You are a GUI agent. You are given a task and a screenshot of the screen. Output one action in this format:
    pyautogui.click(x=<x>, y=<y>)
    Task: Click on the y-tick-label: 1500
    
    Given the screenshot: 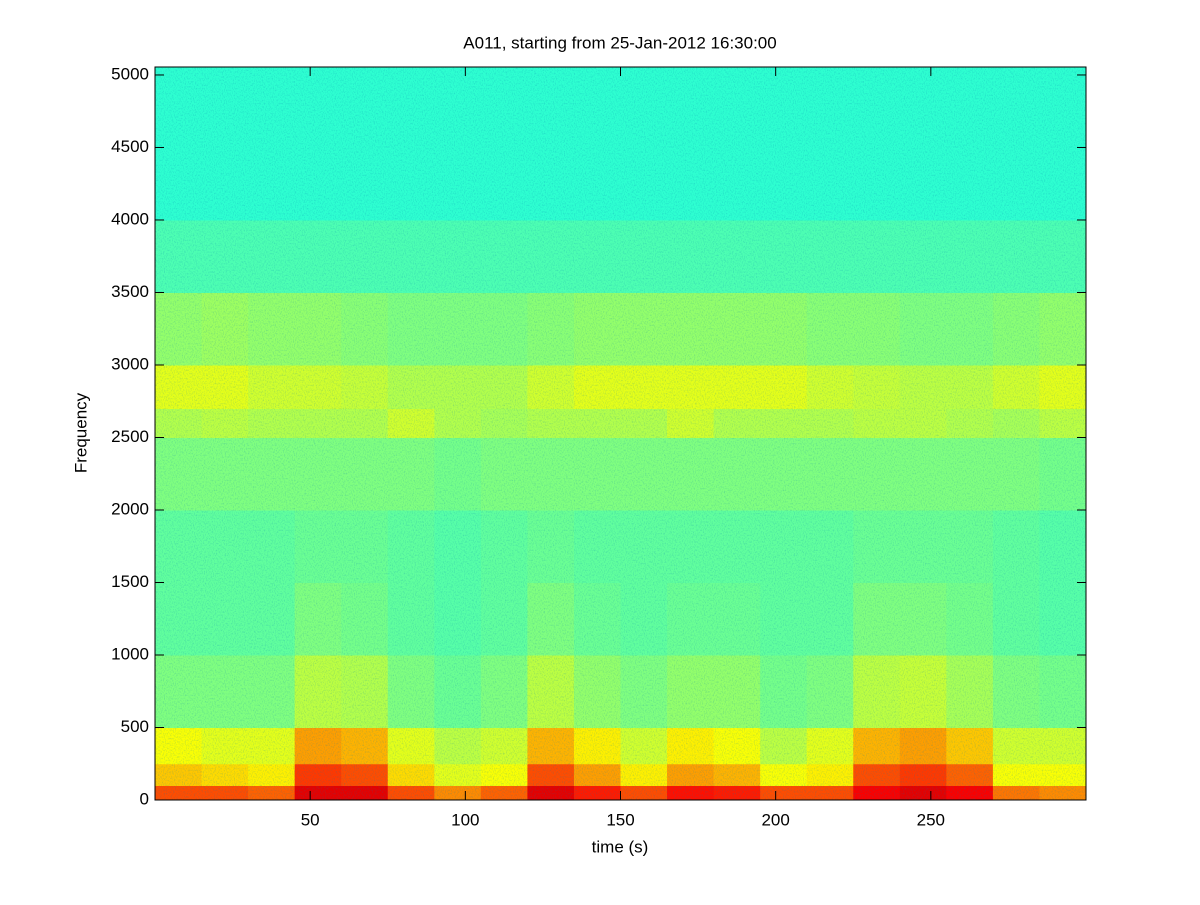 What is the action you would take?
    pyautogui.click(x=130, y=581)
    